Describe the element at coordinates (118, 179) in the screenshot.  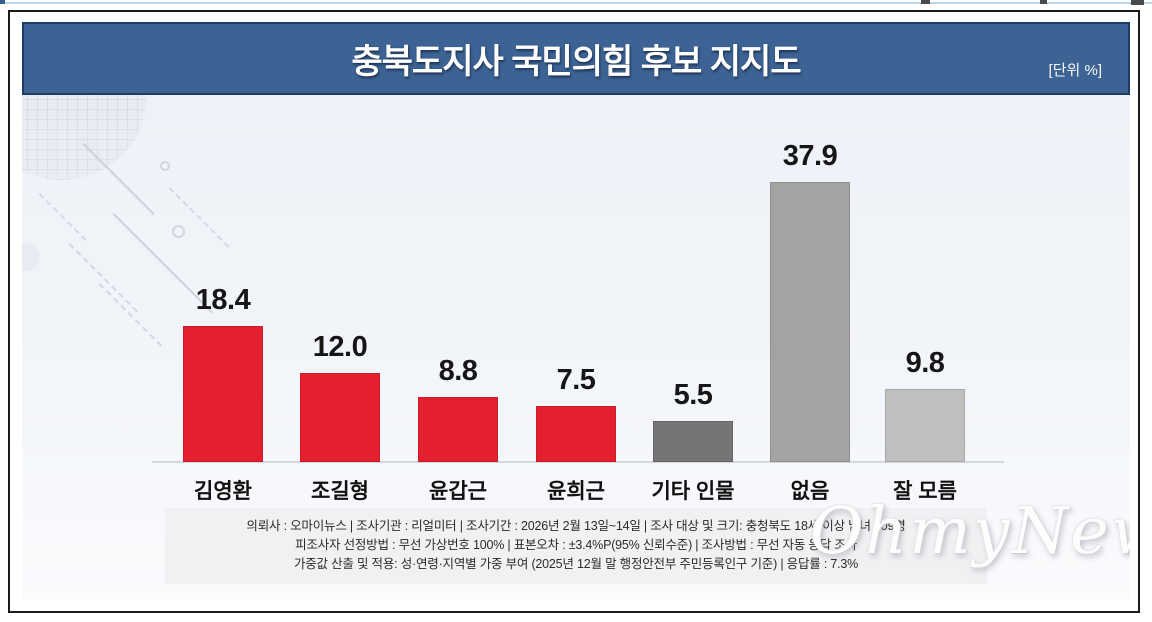
I see `decor-diagonal-line` at that location.